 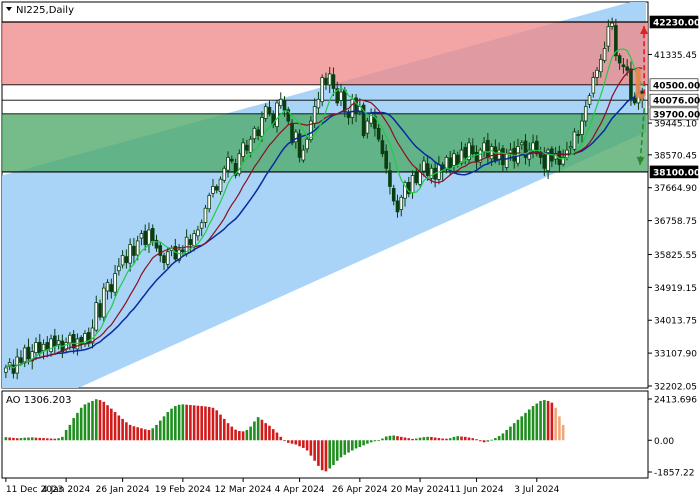 I want to click on forecast-arrow-mid-head, so click(x=642, y=97).